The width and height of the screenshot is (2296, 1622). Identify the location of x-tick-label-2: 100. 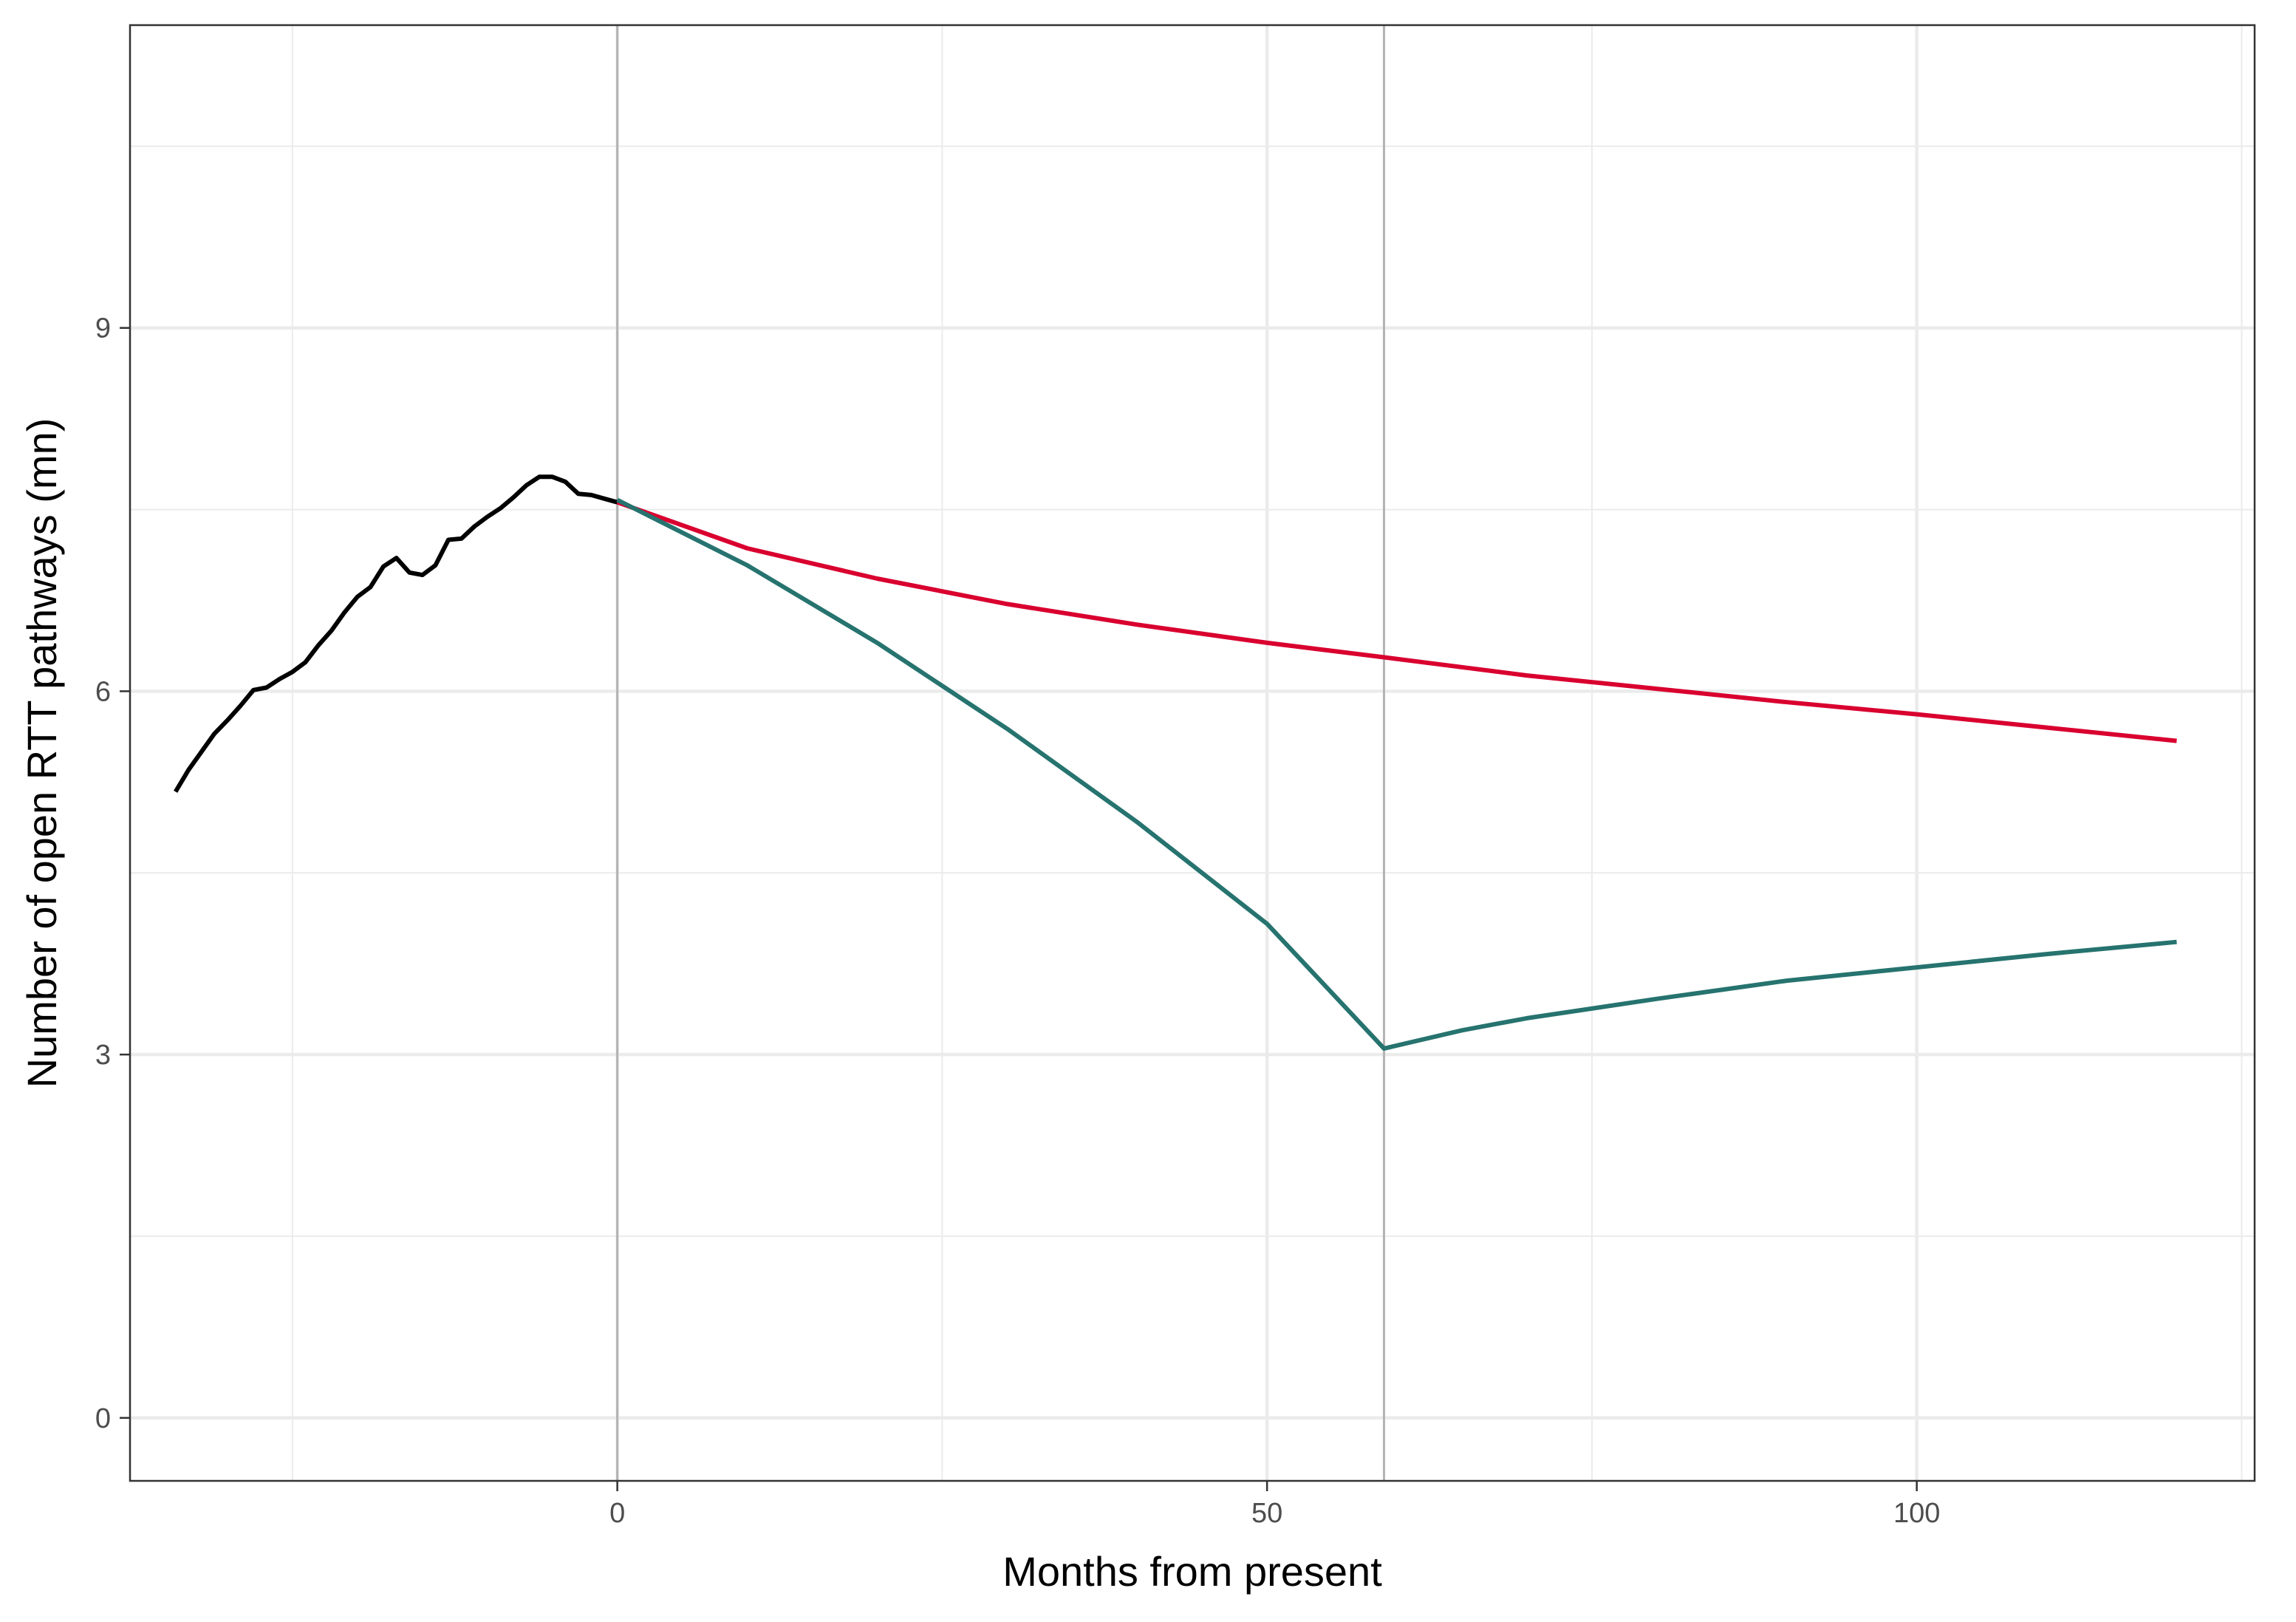
(1916, 1513).